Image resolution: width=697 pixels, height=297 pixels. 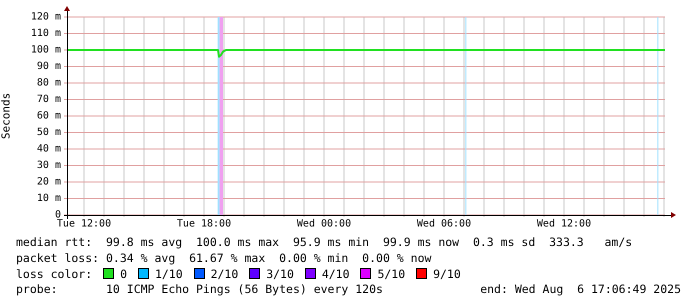 I want to click on y-tick-label: 60 m, so click(x=48, y=116).